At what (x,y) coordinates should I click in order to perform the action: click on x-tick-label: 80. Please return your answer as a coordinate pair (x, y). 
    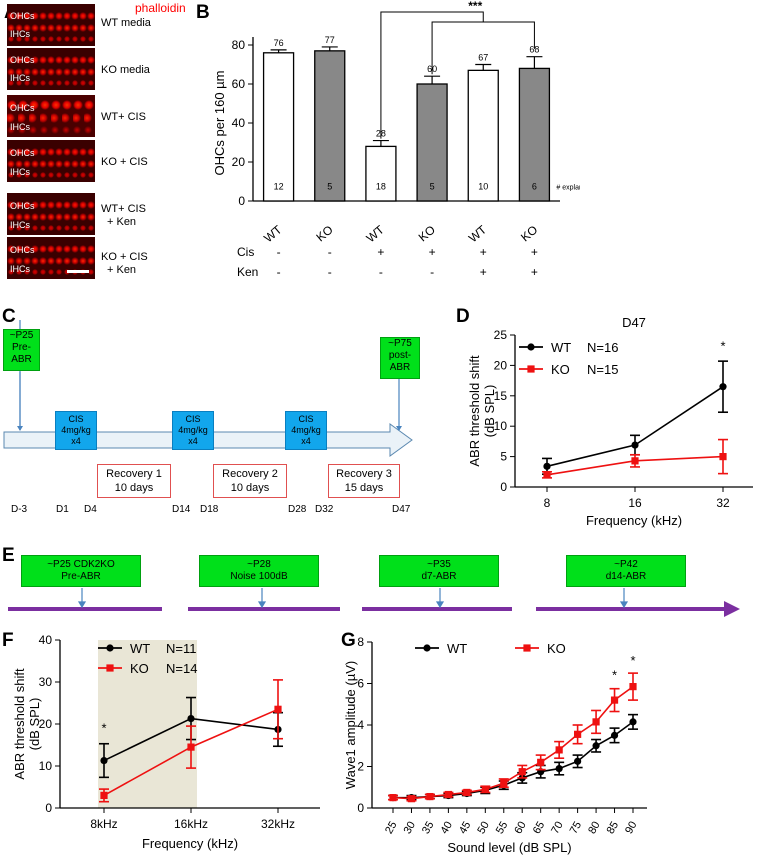
    Looking at the image, I should click on (594, 828).